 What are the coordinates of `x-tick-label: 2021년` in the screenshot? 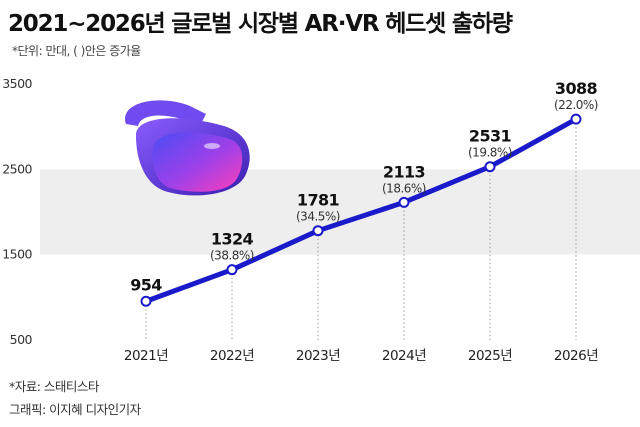 It's located at (146, 356).